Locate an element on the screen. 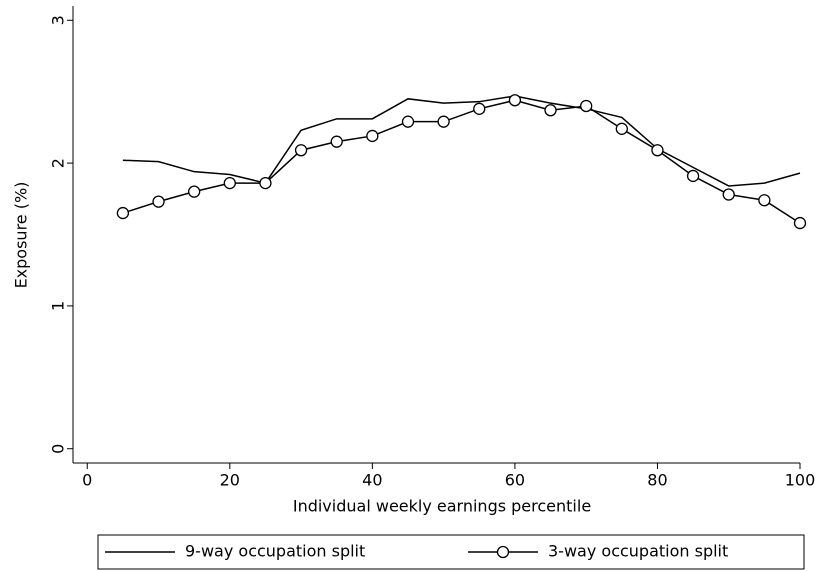 The image size is (820, 571). x-tick-label: 80 is located at coordinates (657, 480).